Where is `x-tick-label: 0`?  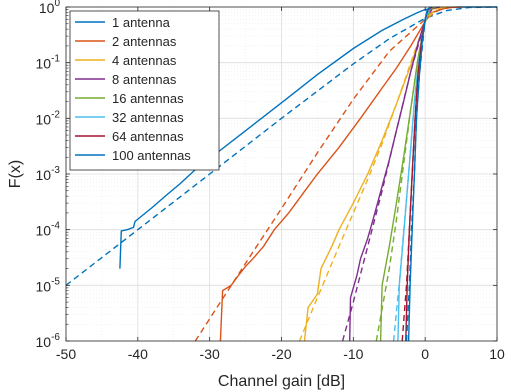 x-tick-label: 0 is located at coordinates (425, 354).